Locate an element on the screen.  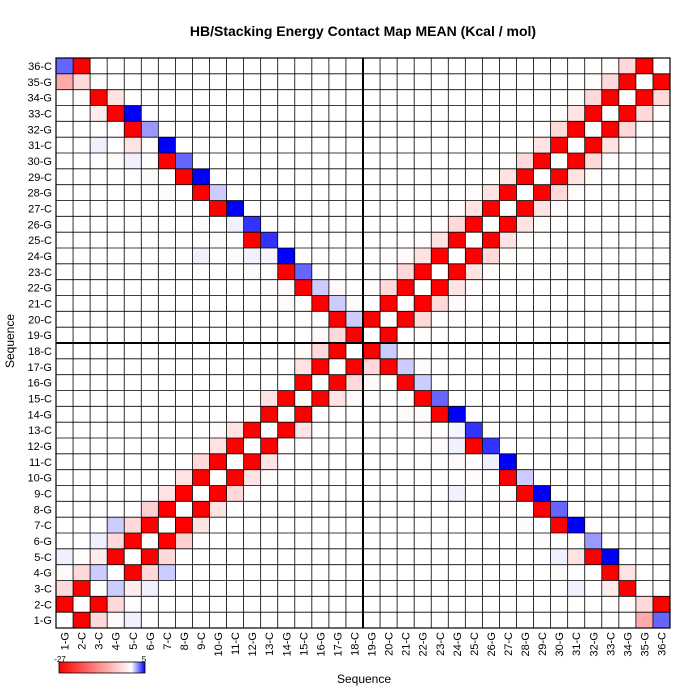
y-tick-label: 7-C is located at coordinates (43, 526).